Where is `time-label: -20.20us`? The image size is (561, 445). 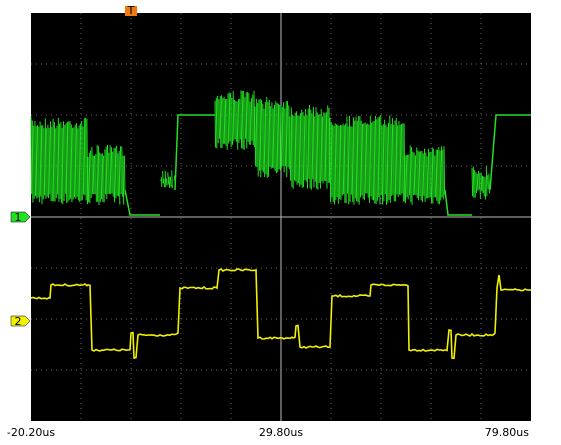 time-label: -20.20us is located at coordinates (31, 432).